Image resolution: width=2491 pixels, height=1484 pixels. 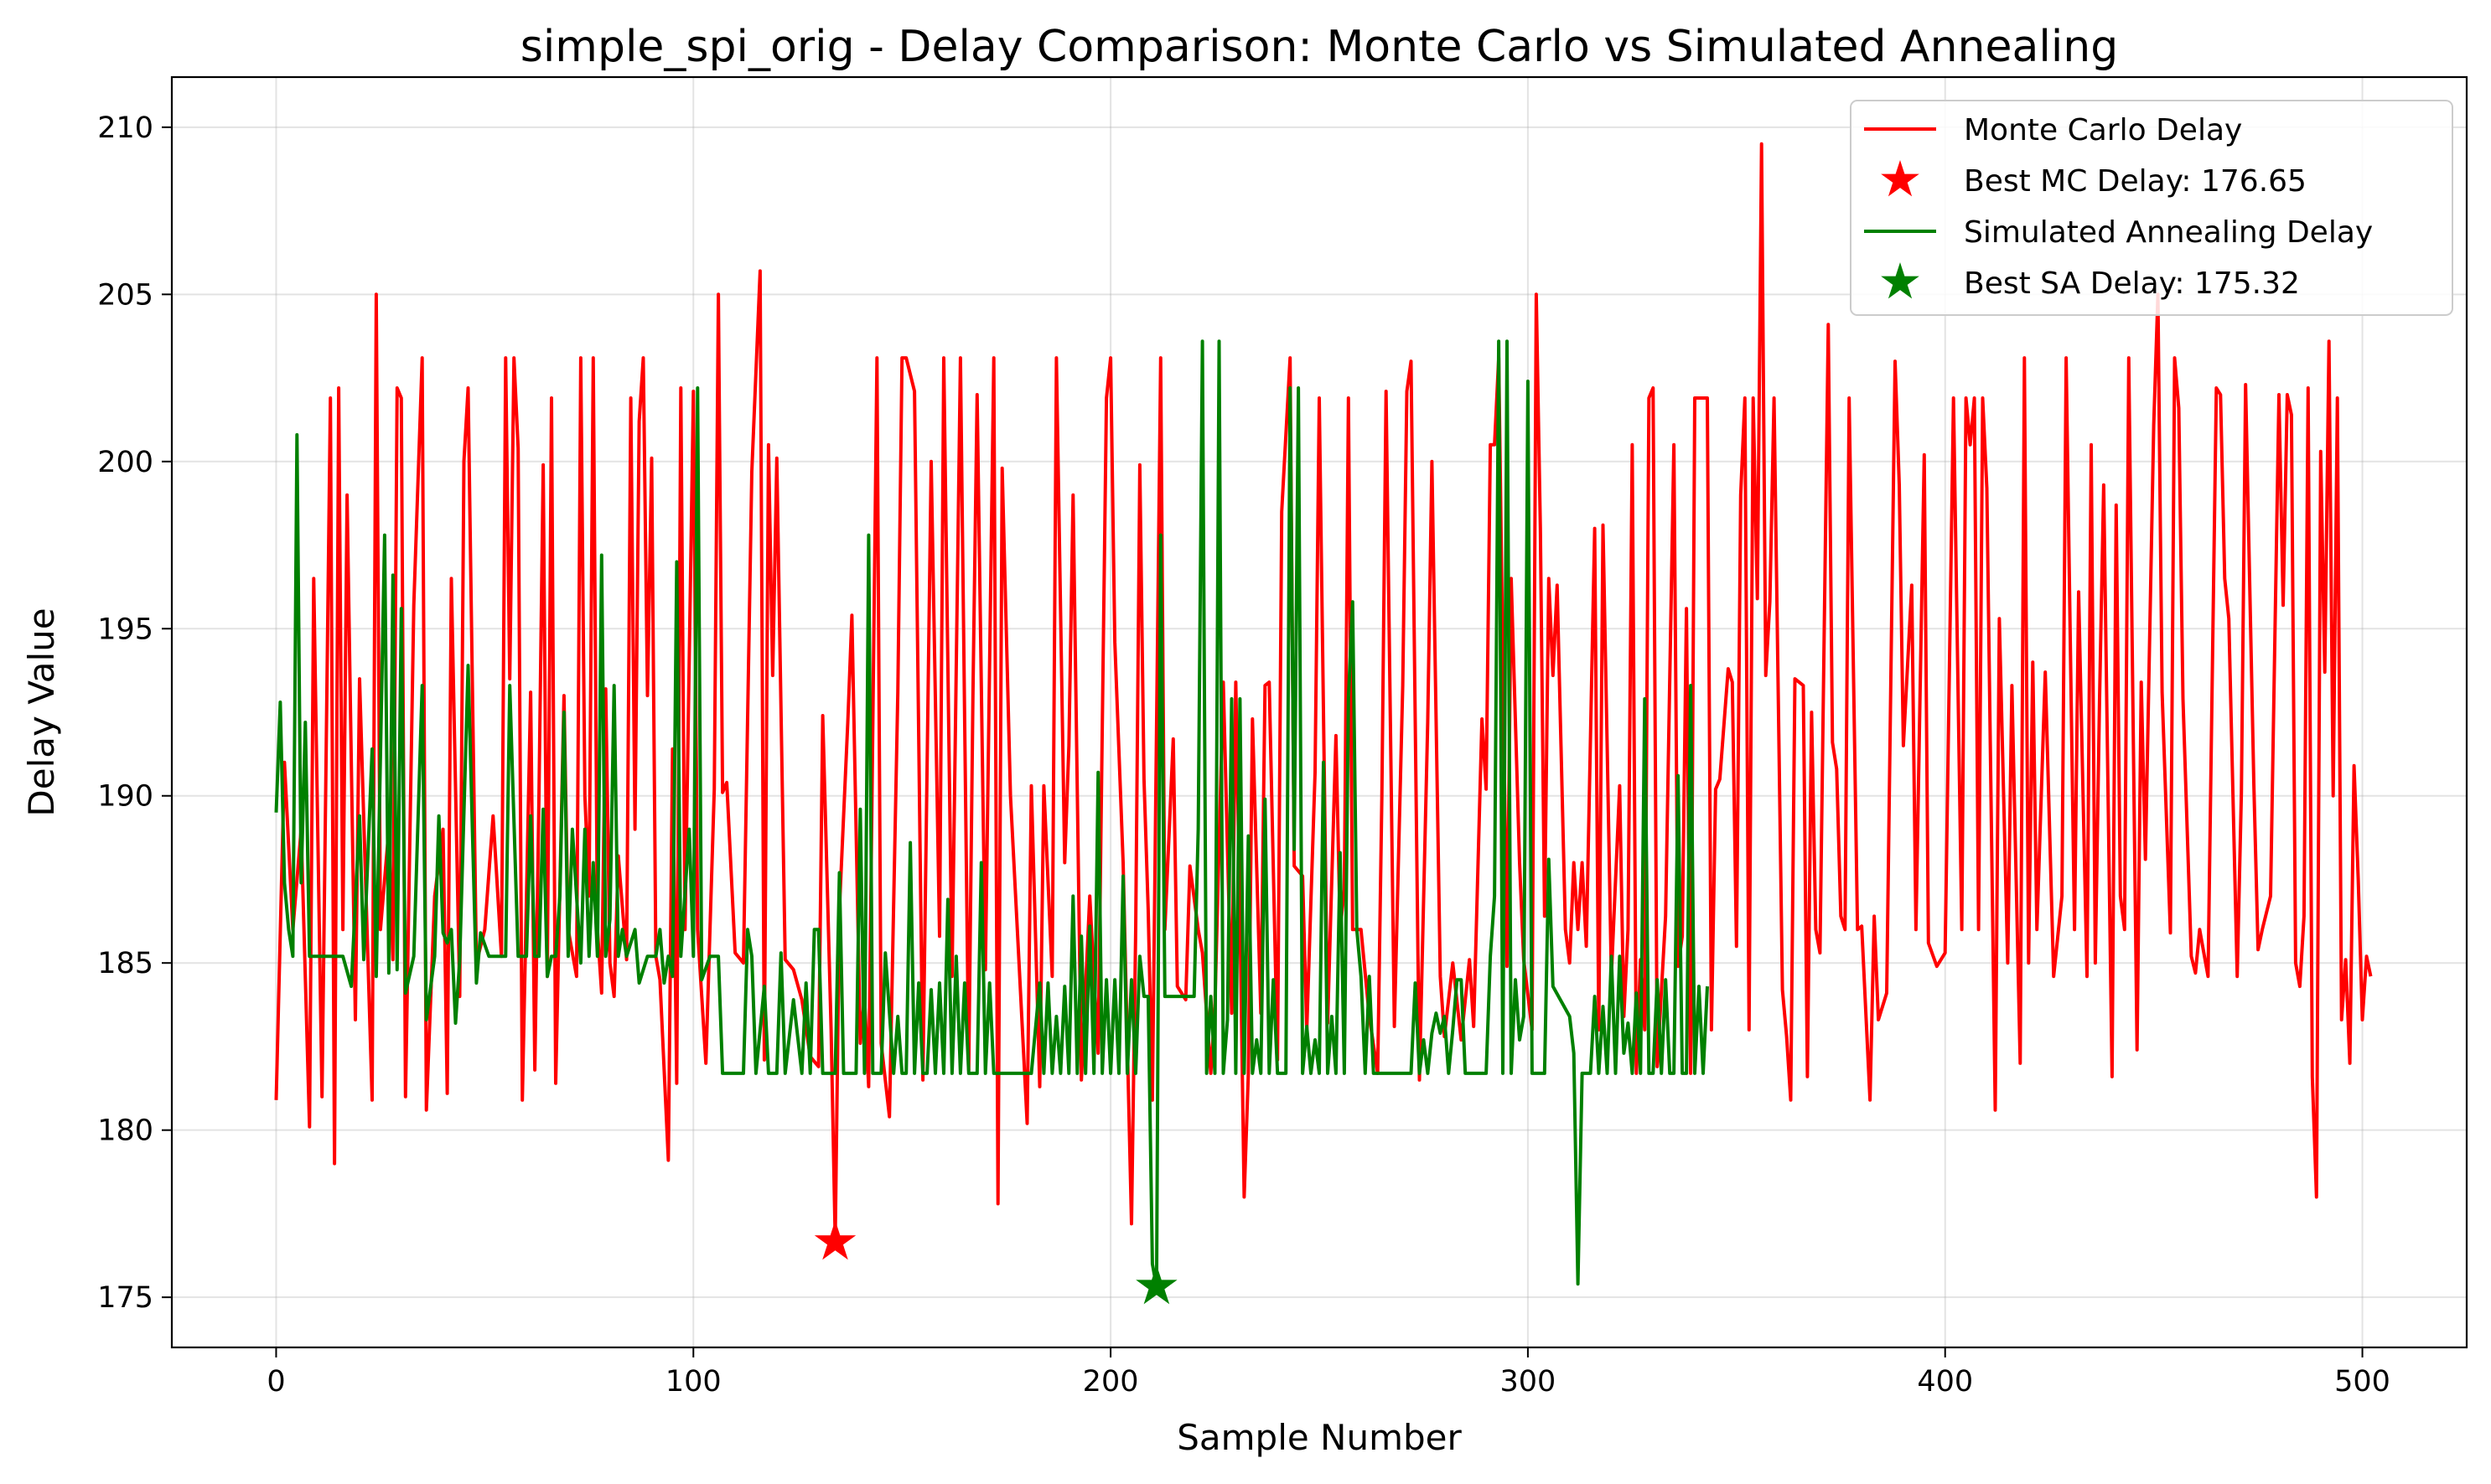 What do you see at coordinates (125, 629) in the screenshot?
I see `y-tick-label: 195` at bounding box center [125, 629].